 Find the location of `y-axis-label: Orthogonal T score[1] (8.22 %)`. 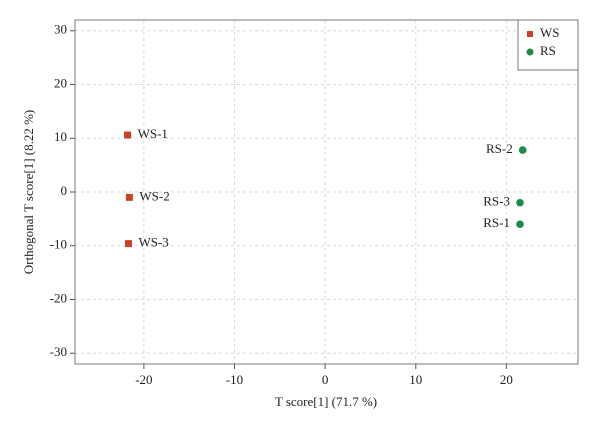

y-axis-label: Orthogonal T score[1] (8.22 %) is located at coordinates (28, 192).